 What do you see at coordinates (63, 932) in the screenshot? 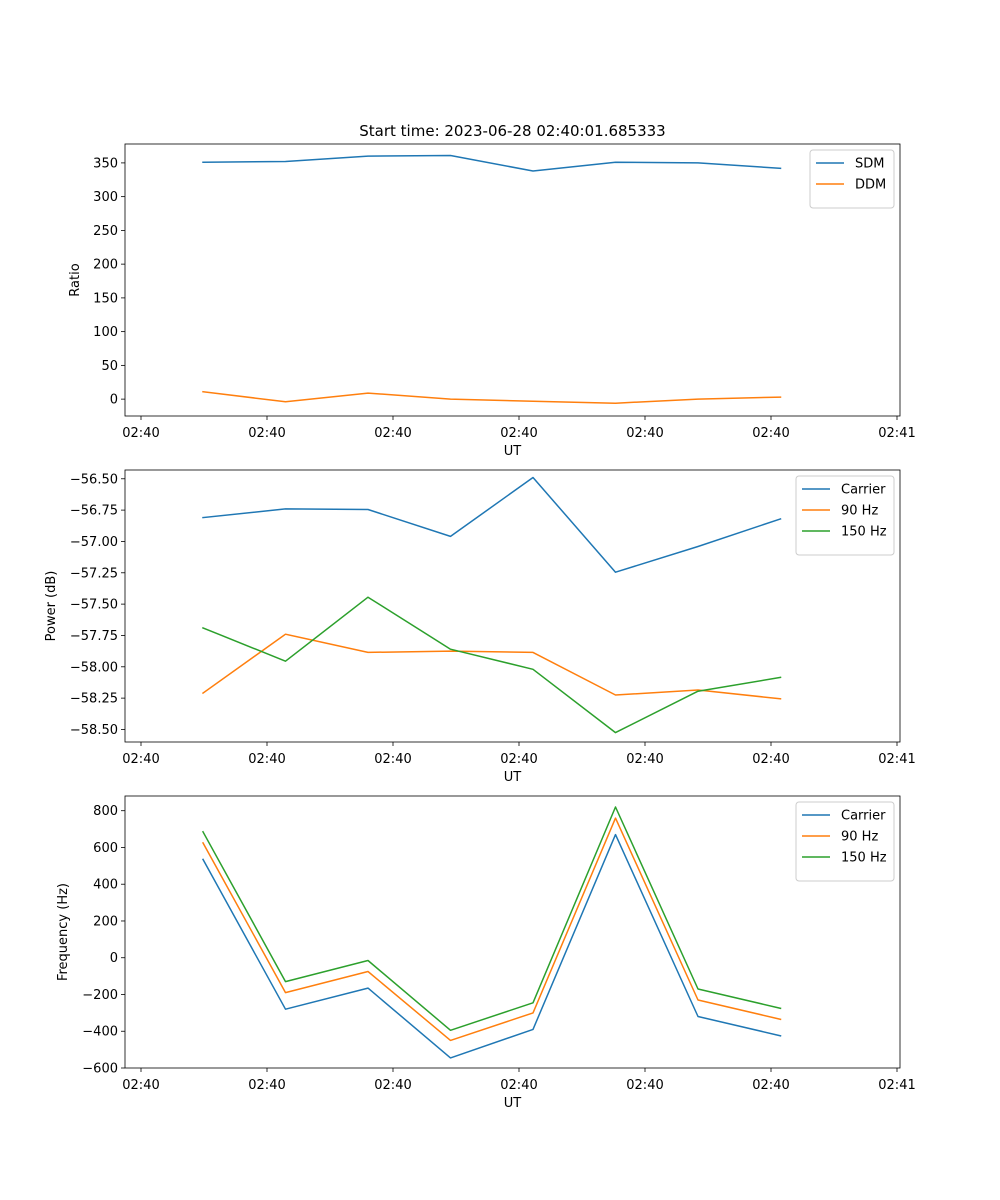
I see `y-axis-label: Frequency (Hz)` at bounding box center [63, 932].